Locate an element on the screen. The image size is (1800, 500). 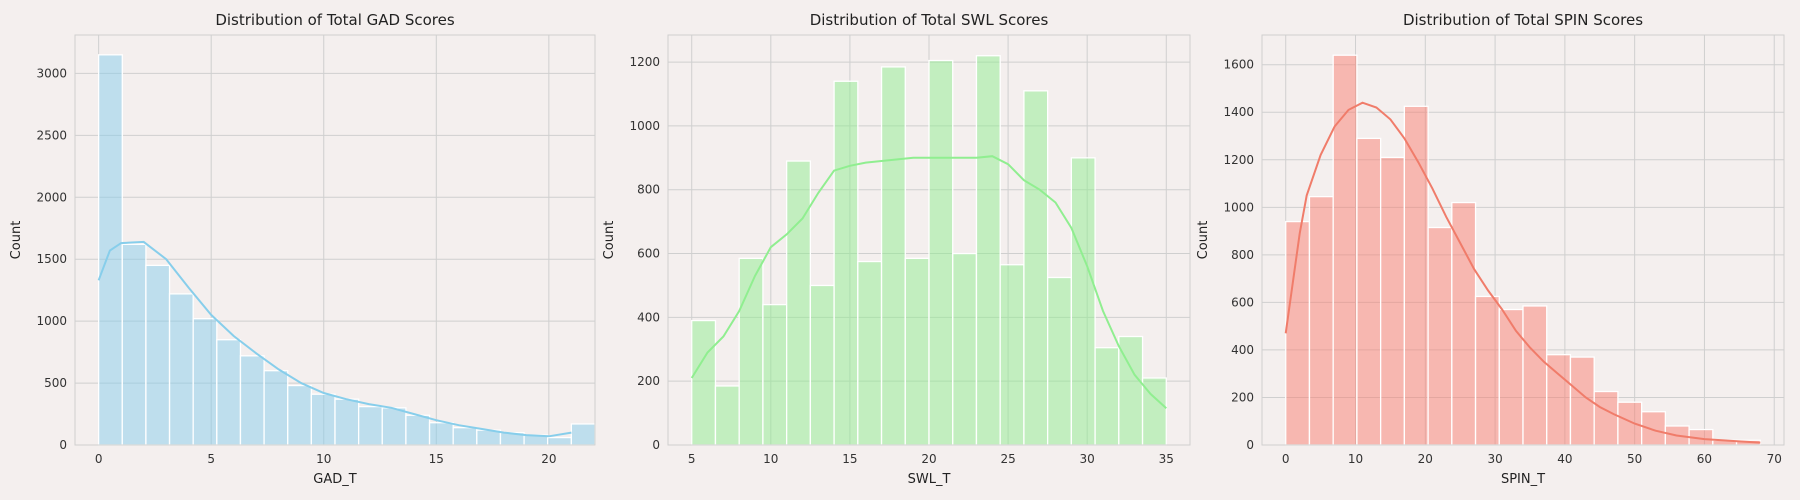
x-tick-label: 50 is located at coordinates (1634, 459).